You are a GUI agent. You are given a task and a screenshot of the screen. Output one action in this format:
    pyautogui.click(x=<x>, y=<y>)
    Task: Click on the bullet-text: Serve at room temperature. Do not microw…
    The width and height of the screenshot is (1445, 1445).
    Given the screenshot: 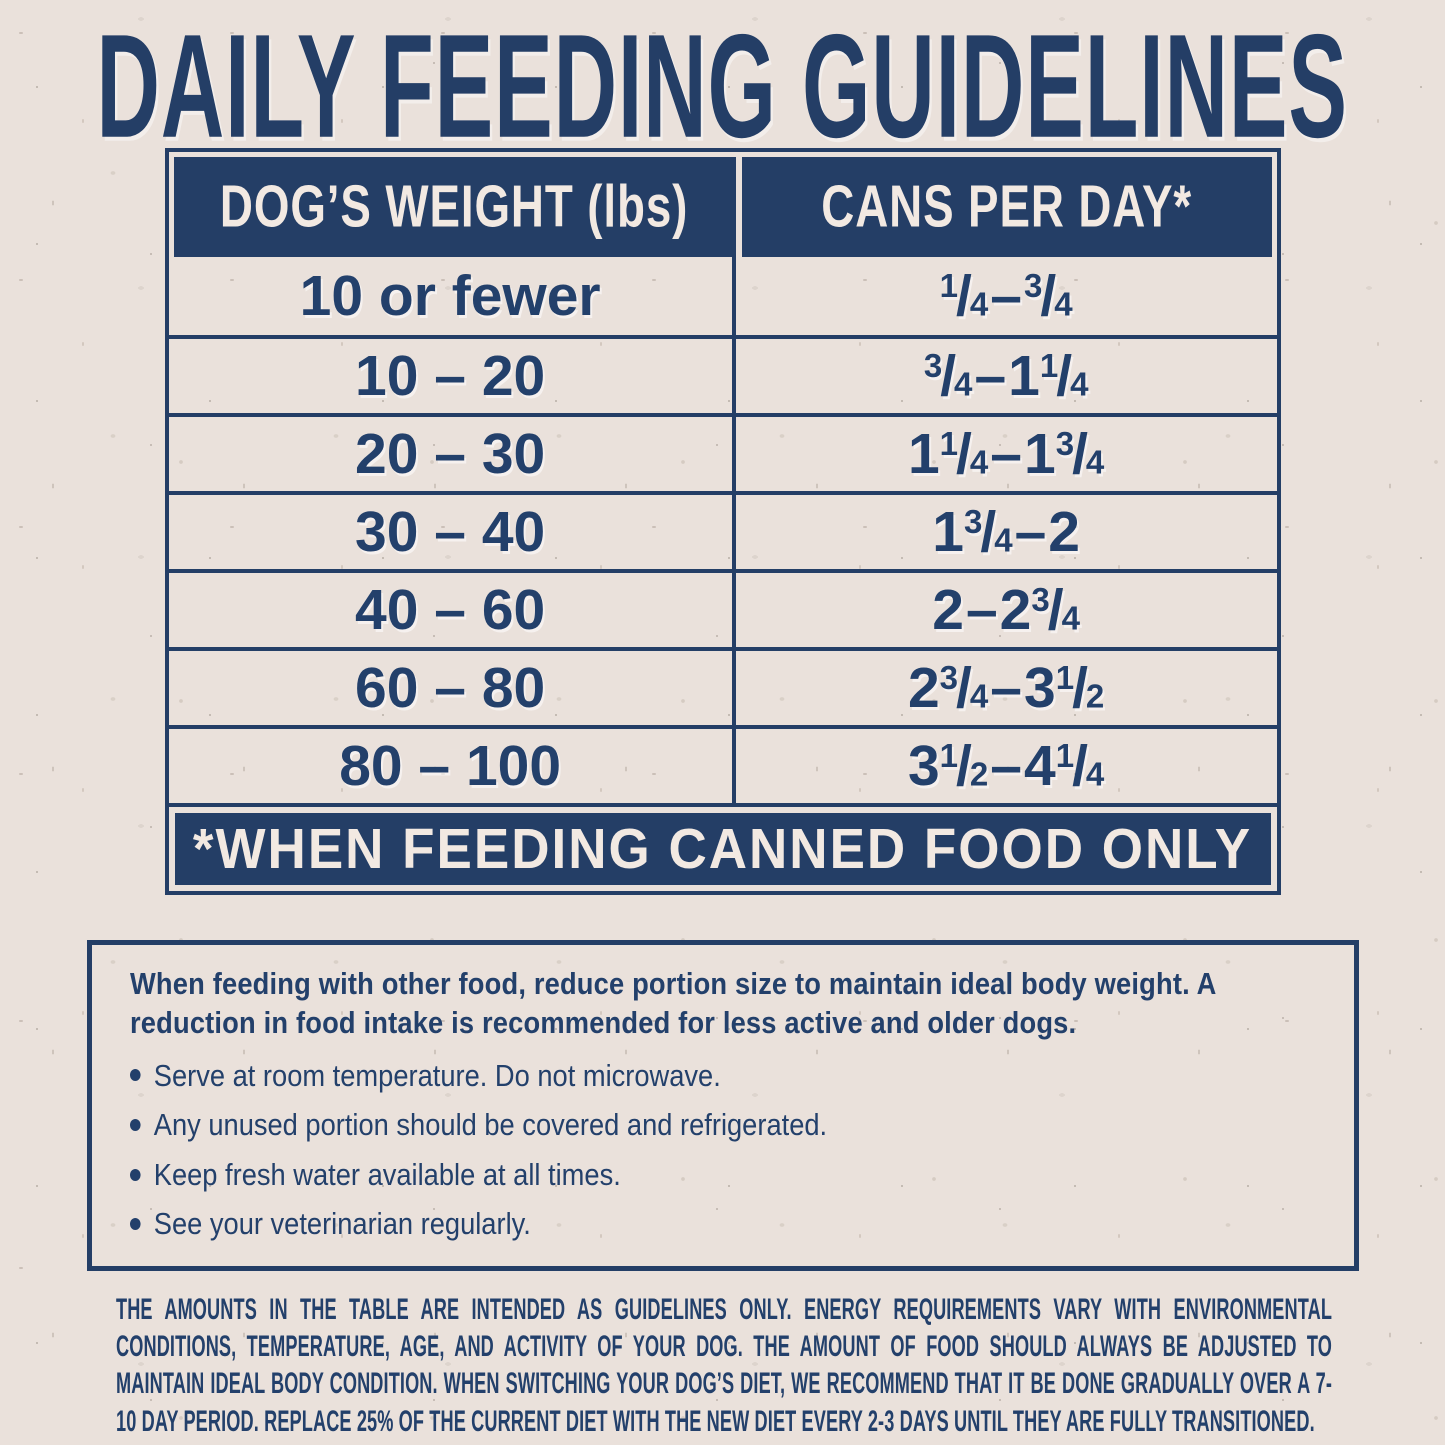 What is the action you would take?
    pyautogui.click(x=437, y=1075)
    